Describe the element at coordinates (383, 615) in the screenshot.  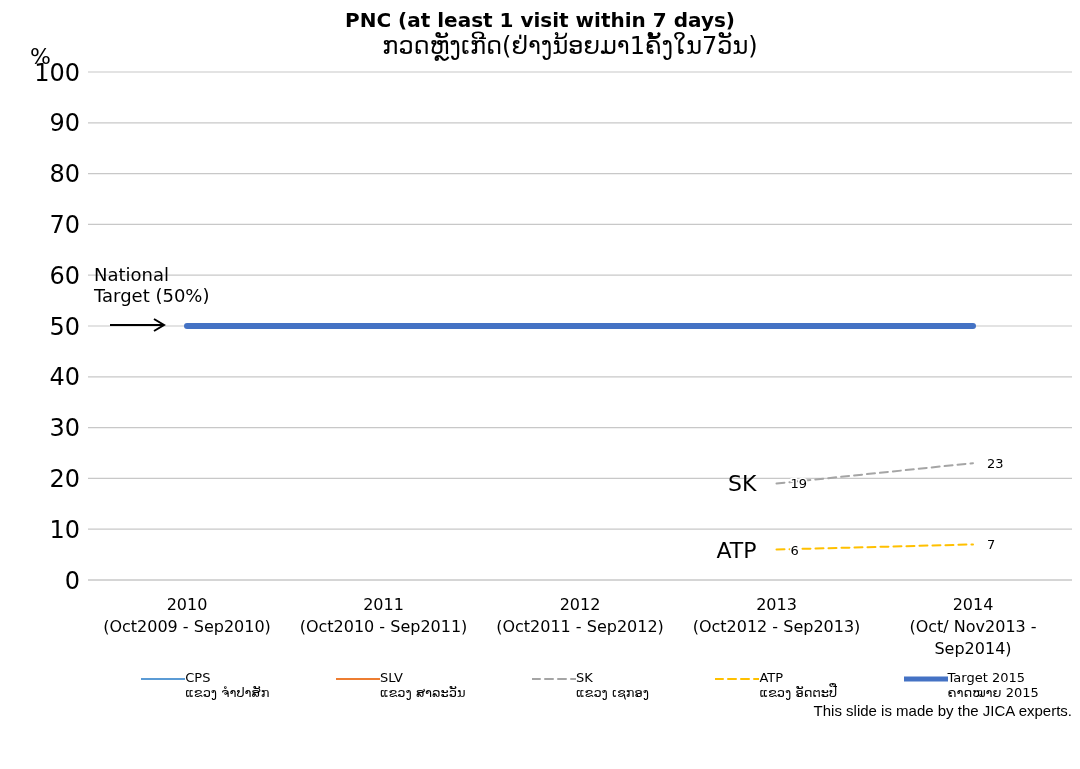
I see `x-tick-label: 2011 (Oct2010 - Sep2011)` at that location.